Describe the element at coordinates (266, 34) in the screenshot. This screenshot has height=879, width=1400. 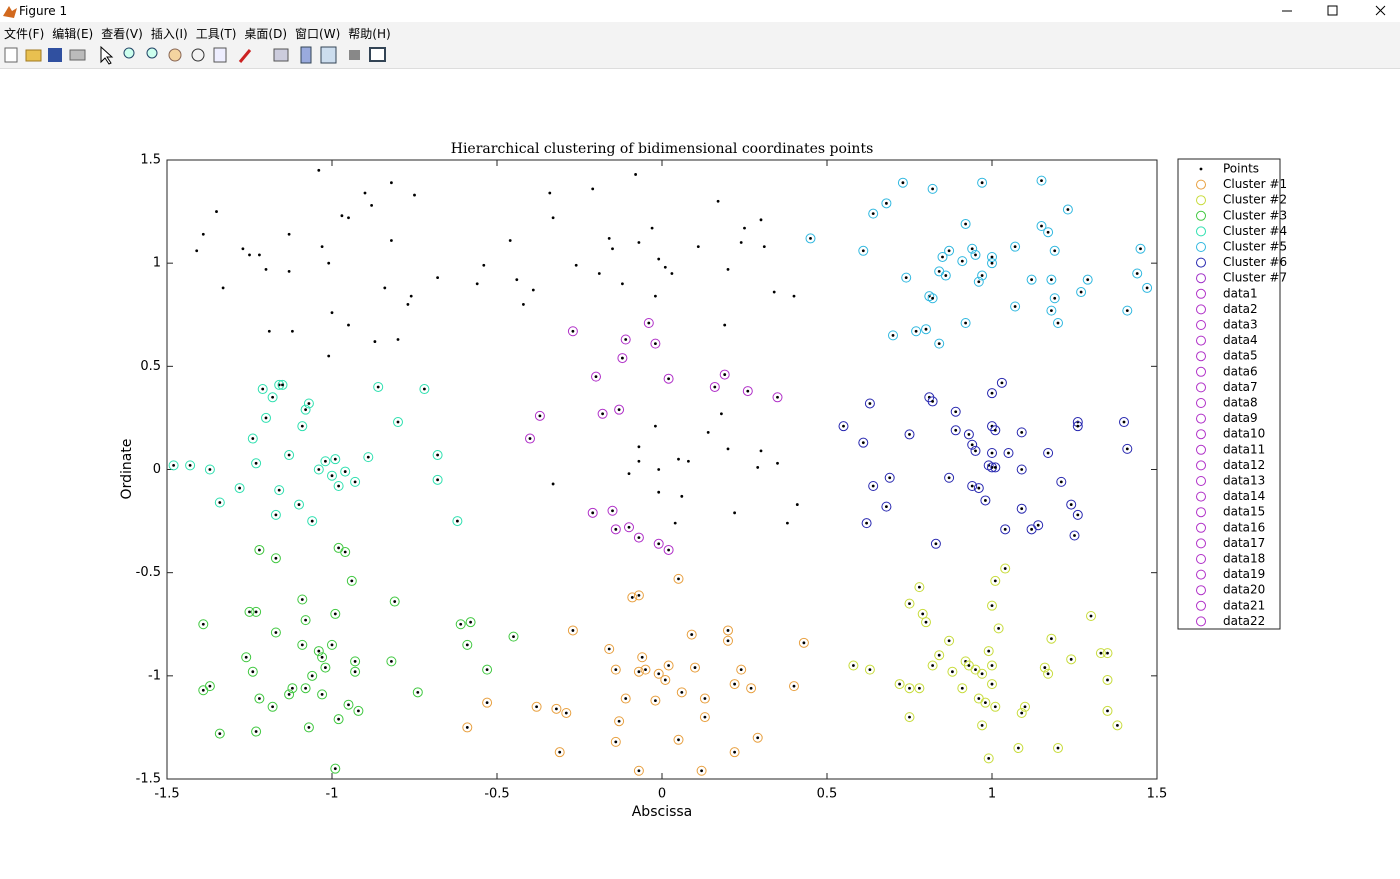
I see `menu-item: 桌面(D)` at that location.